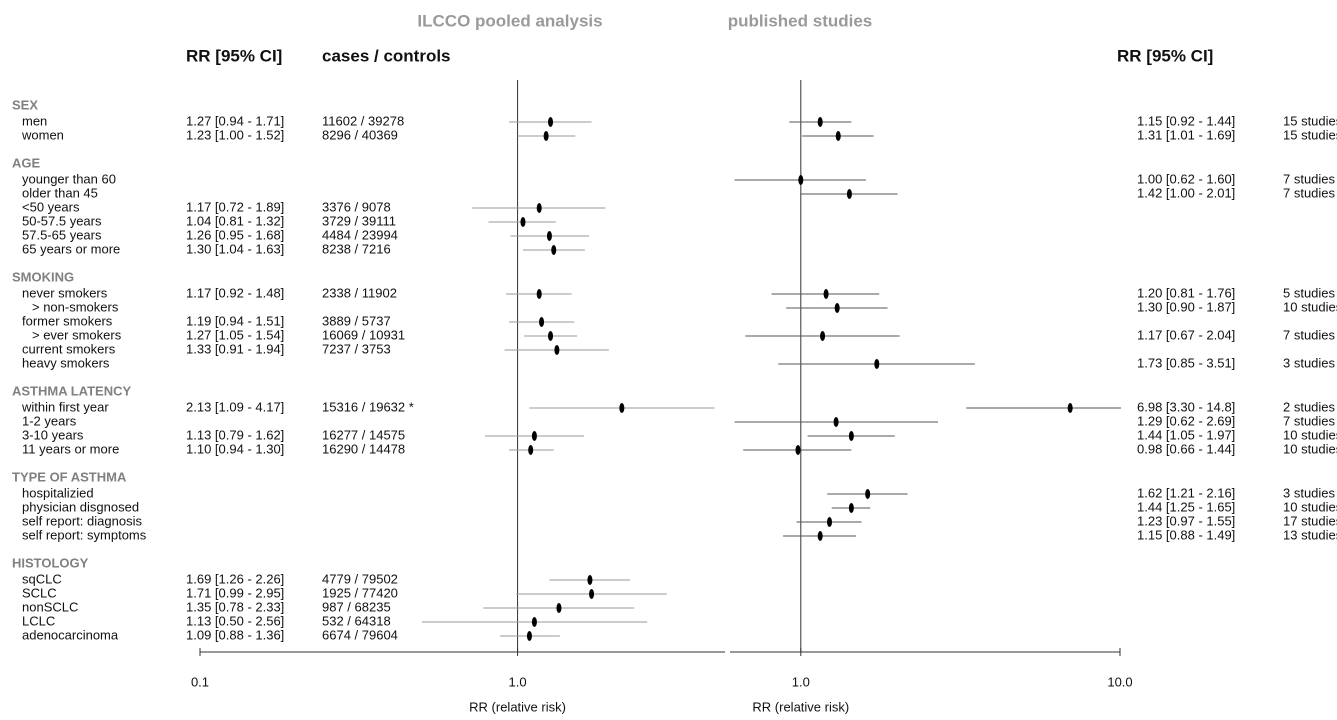 Image resolution: width=1337 pixels, height=720 pixels. What do you see at coordinates (235, 592) in the screenshot?
I see `ci-label: 1.71 [0.99 - 2.95]` at bounding box center [235, 592].